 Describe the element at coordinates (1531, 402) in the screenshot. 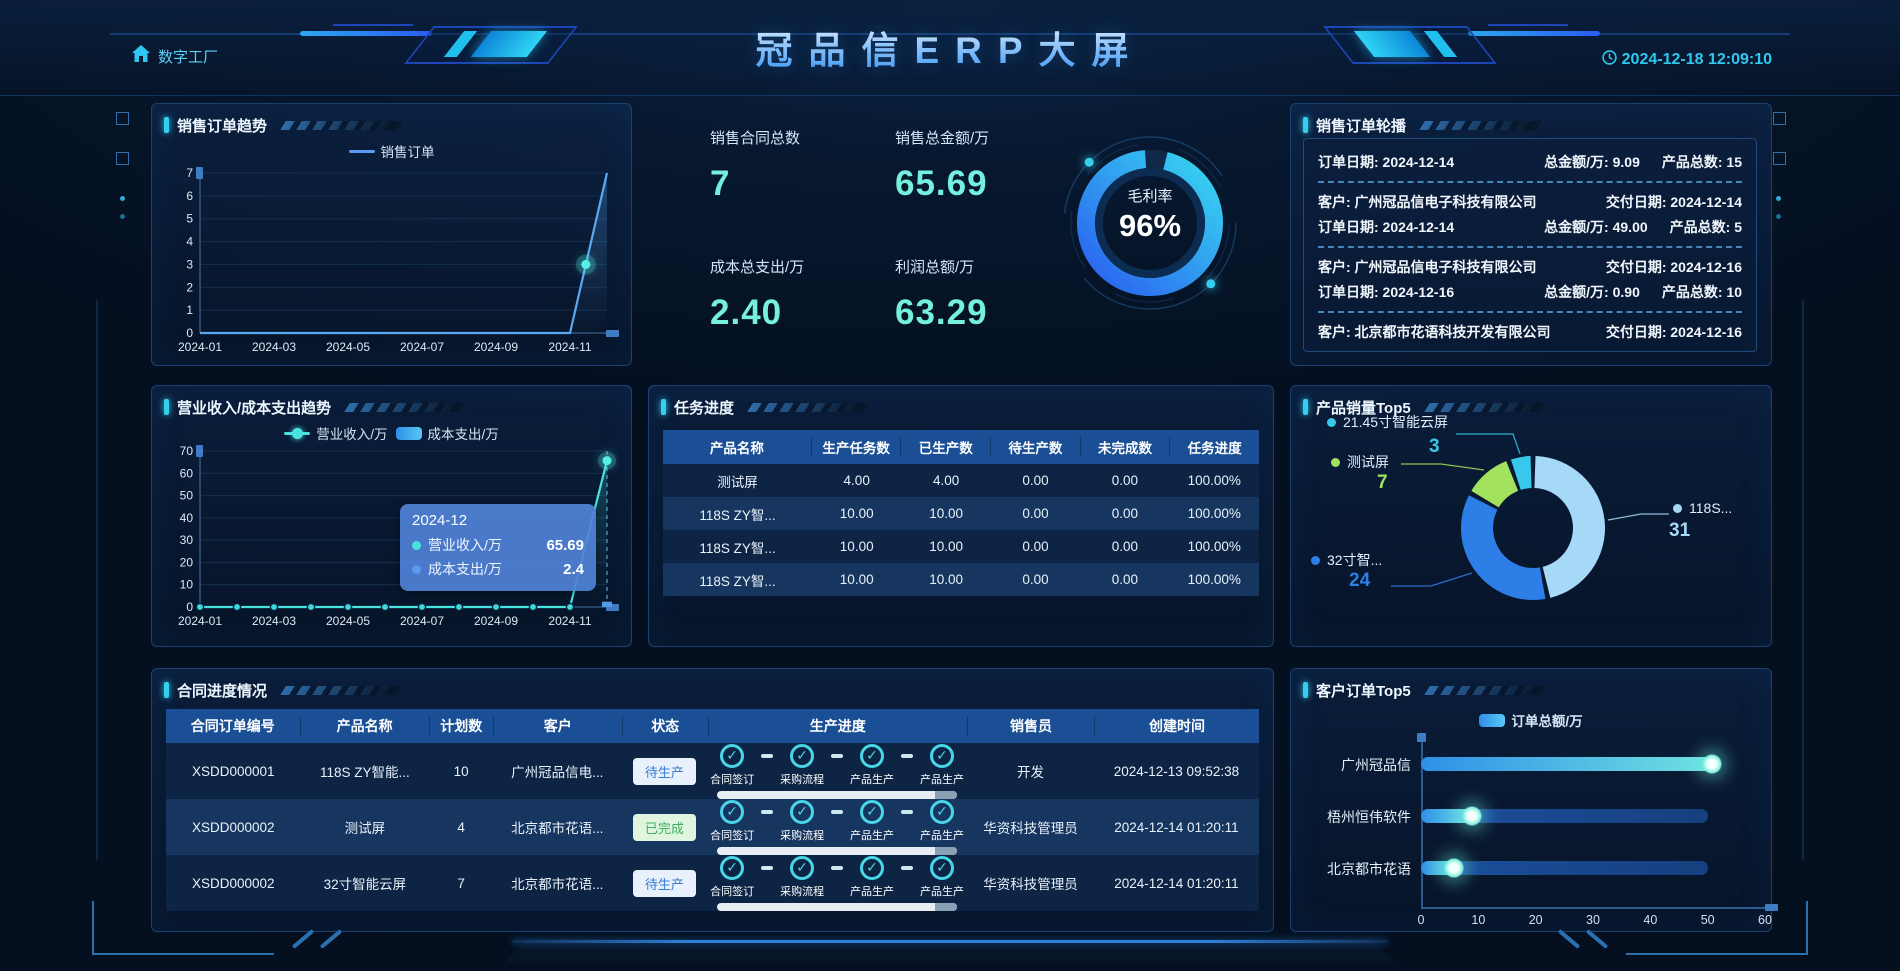

I see `panel-header: 产品销量Top5` at that location.